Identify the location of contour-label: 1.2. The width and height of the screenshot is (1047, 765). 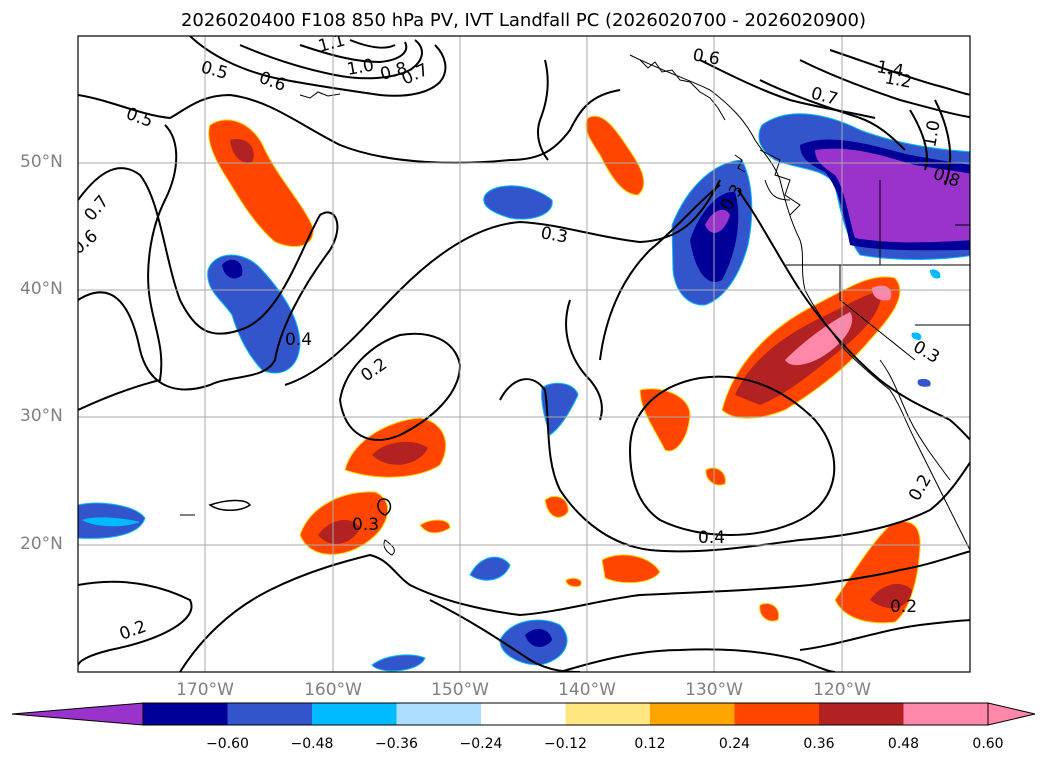
(898, 80).